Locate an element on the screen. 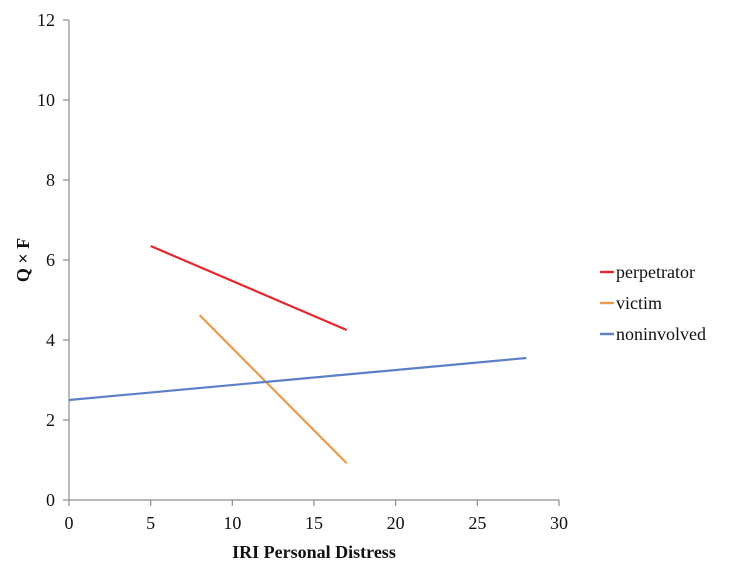  x-tick-label: 5 is located at coordinates (150, 523).